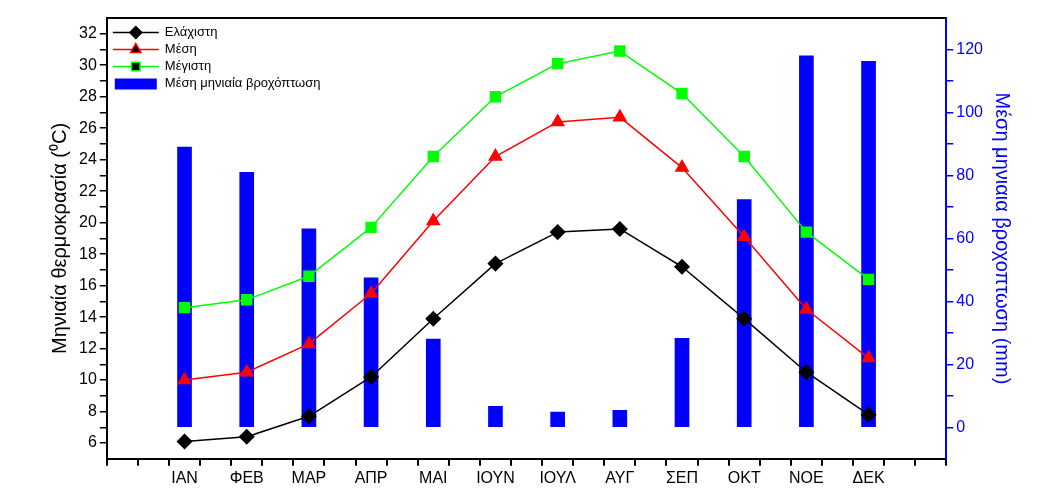 The image size is (1046, 491). Describe the element at coordinates (965, 363) in the screenshot. I see `y2-tick-label: 20` at that location.